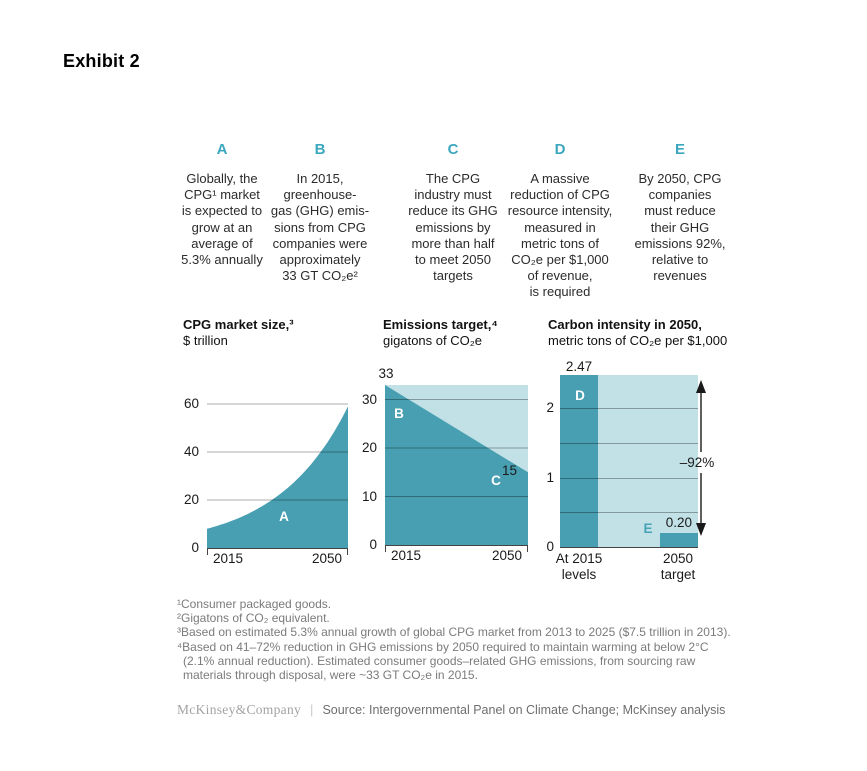  Describe the element at coordinates (207, 551) in the screenshot. I see `chart1-xaxis-tick-left` at that location.